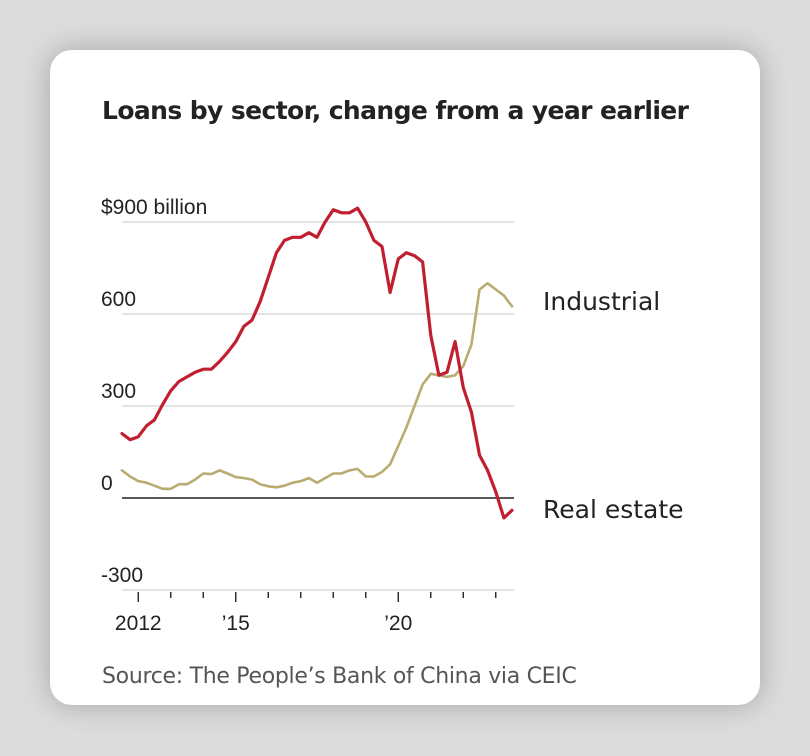 Image resolution: width=810 pixels, height=756 pixels. What do you see at coordinates (236, 623) in the screenshot?
I see `x-tick-label: ’15` at bounding box center [236, 623].